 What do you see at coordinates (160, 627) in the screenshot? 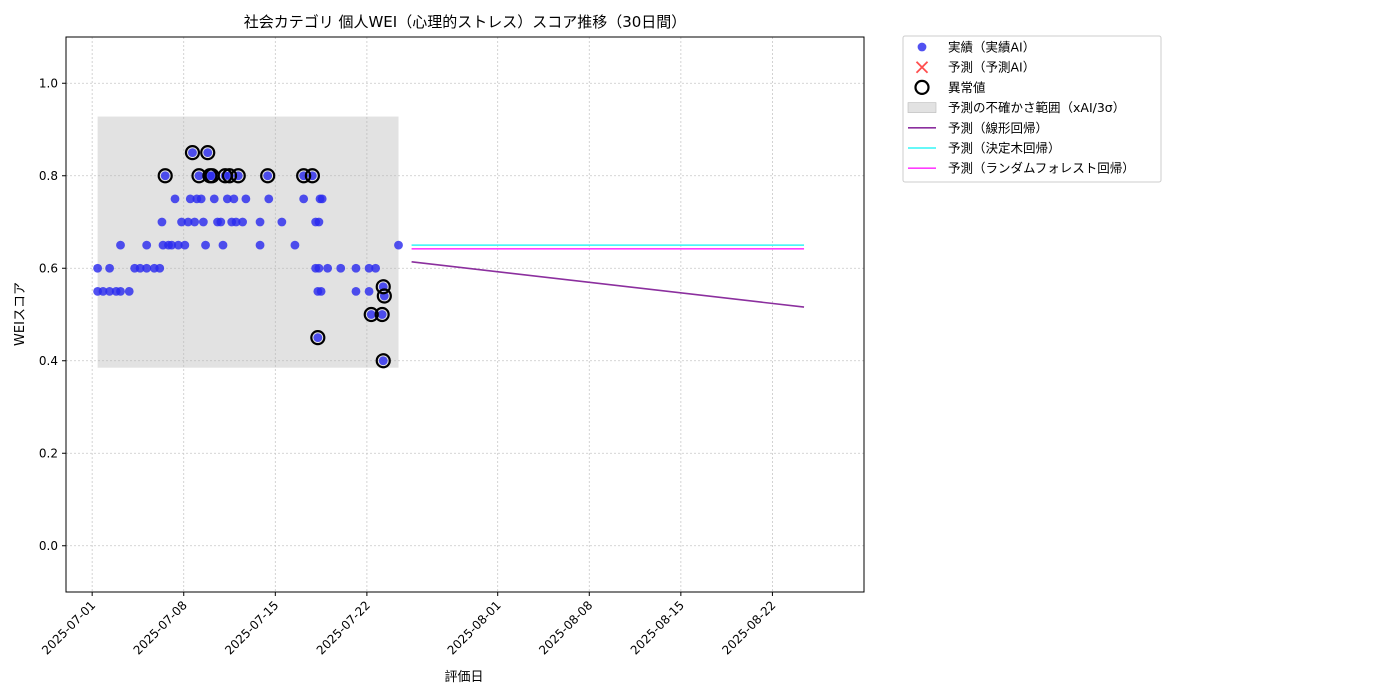
I see `x-tick-label: 2025-07-08` at bounding box center [160, 627].